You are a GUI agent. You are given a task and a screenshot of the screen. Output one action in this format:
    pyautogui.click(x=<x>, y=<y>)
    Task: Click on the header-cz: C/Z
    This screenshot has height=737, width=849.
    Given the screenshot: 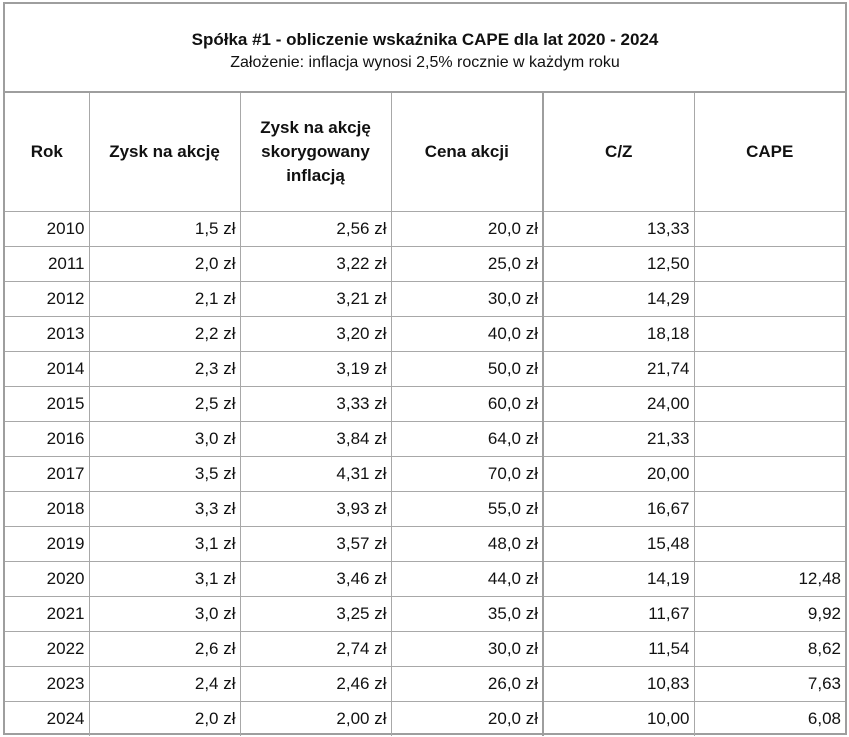 What is the action you would take?
    pyautogui.click(x=618, y=152)
    